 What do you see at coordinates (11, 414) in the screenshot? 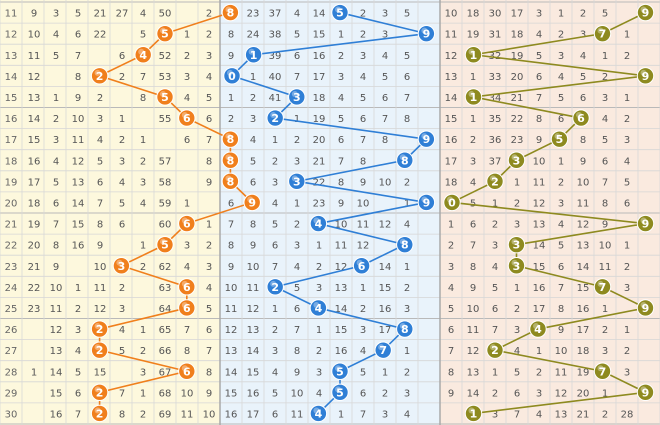
I see `period-label: 30` at bounding box center [11, 414].